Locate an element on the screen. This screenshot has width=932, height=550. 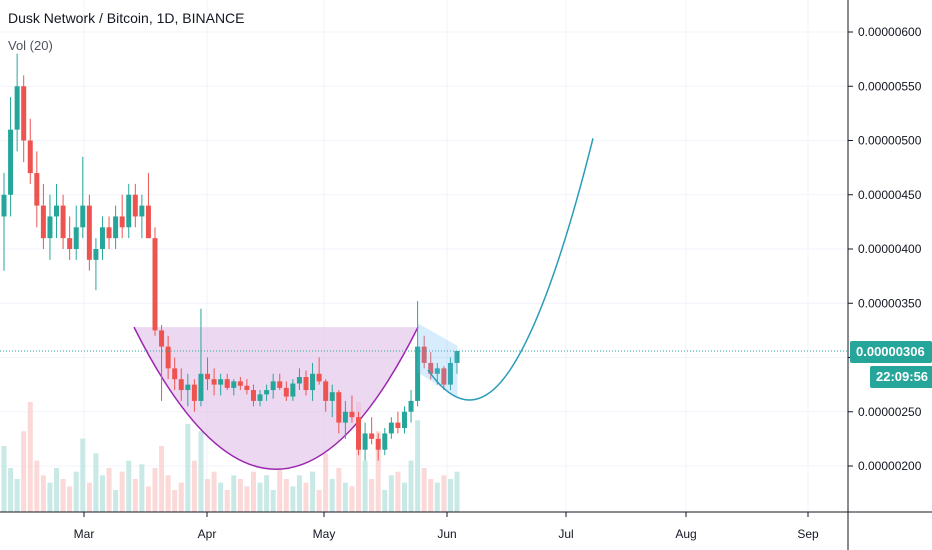
y-tick-label: 0.00000500 is located at coordinates (890, 141).